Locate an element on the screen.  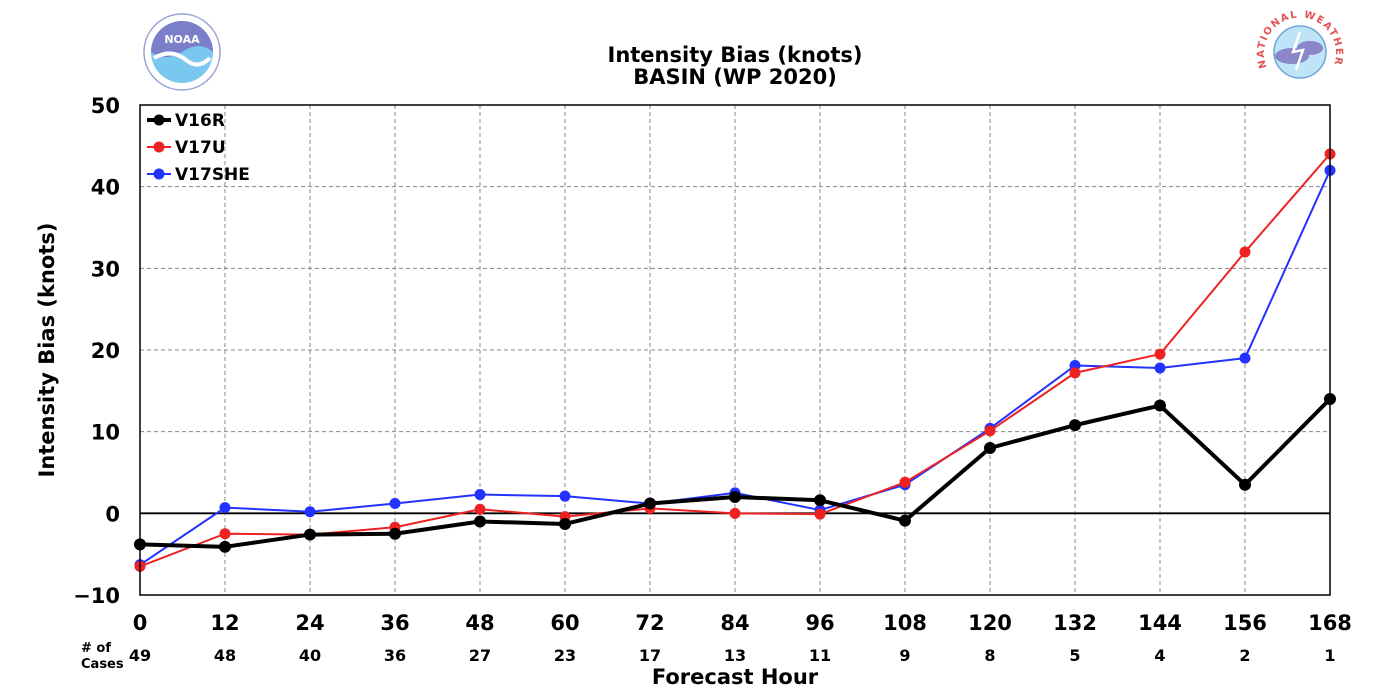
x-tick-label: 24 is located at coordinates (309, 623).